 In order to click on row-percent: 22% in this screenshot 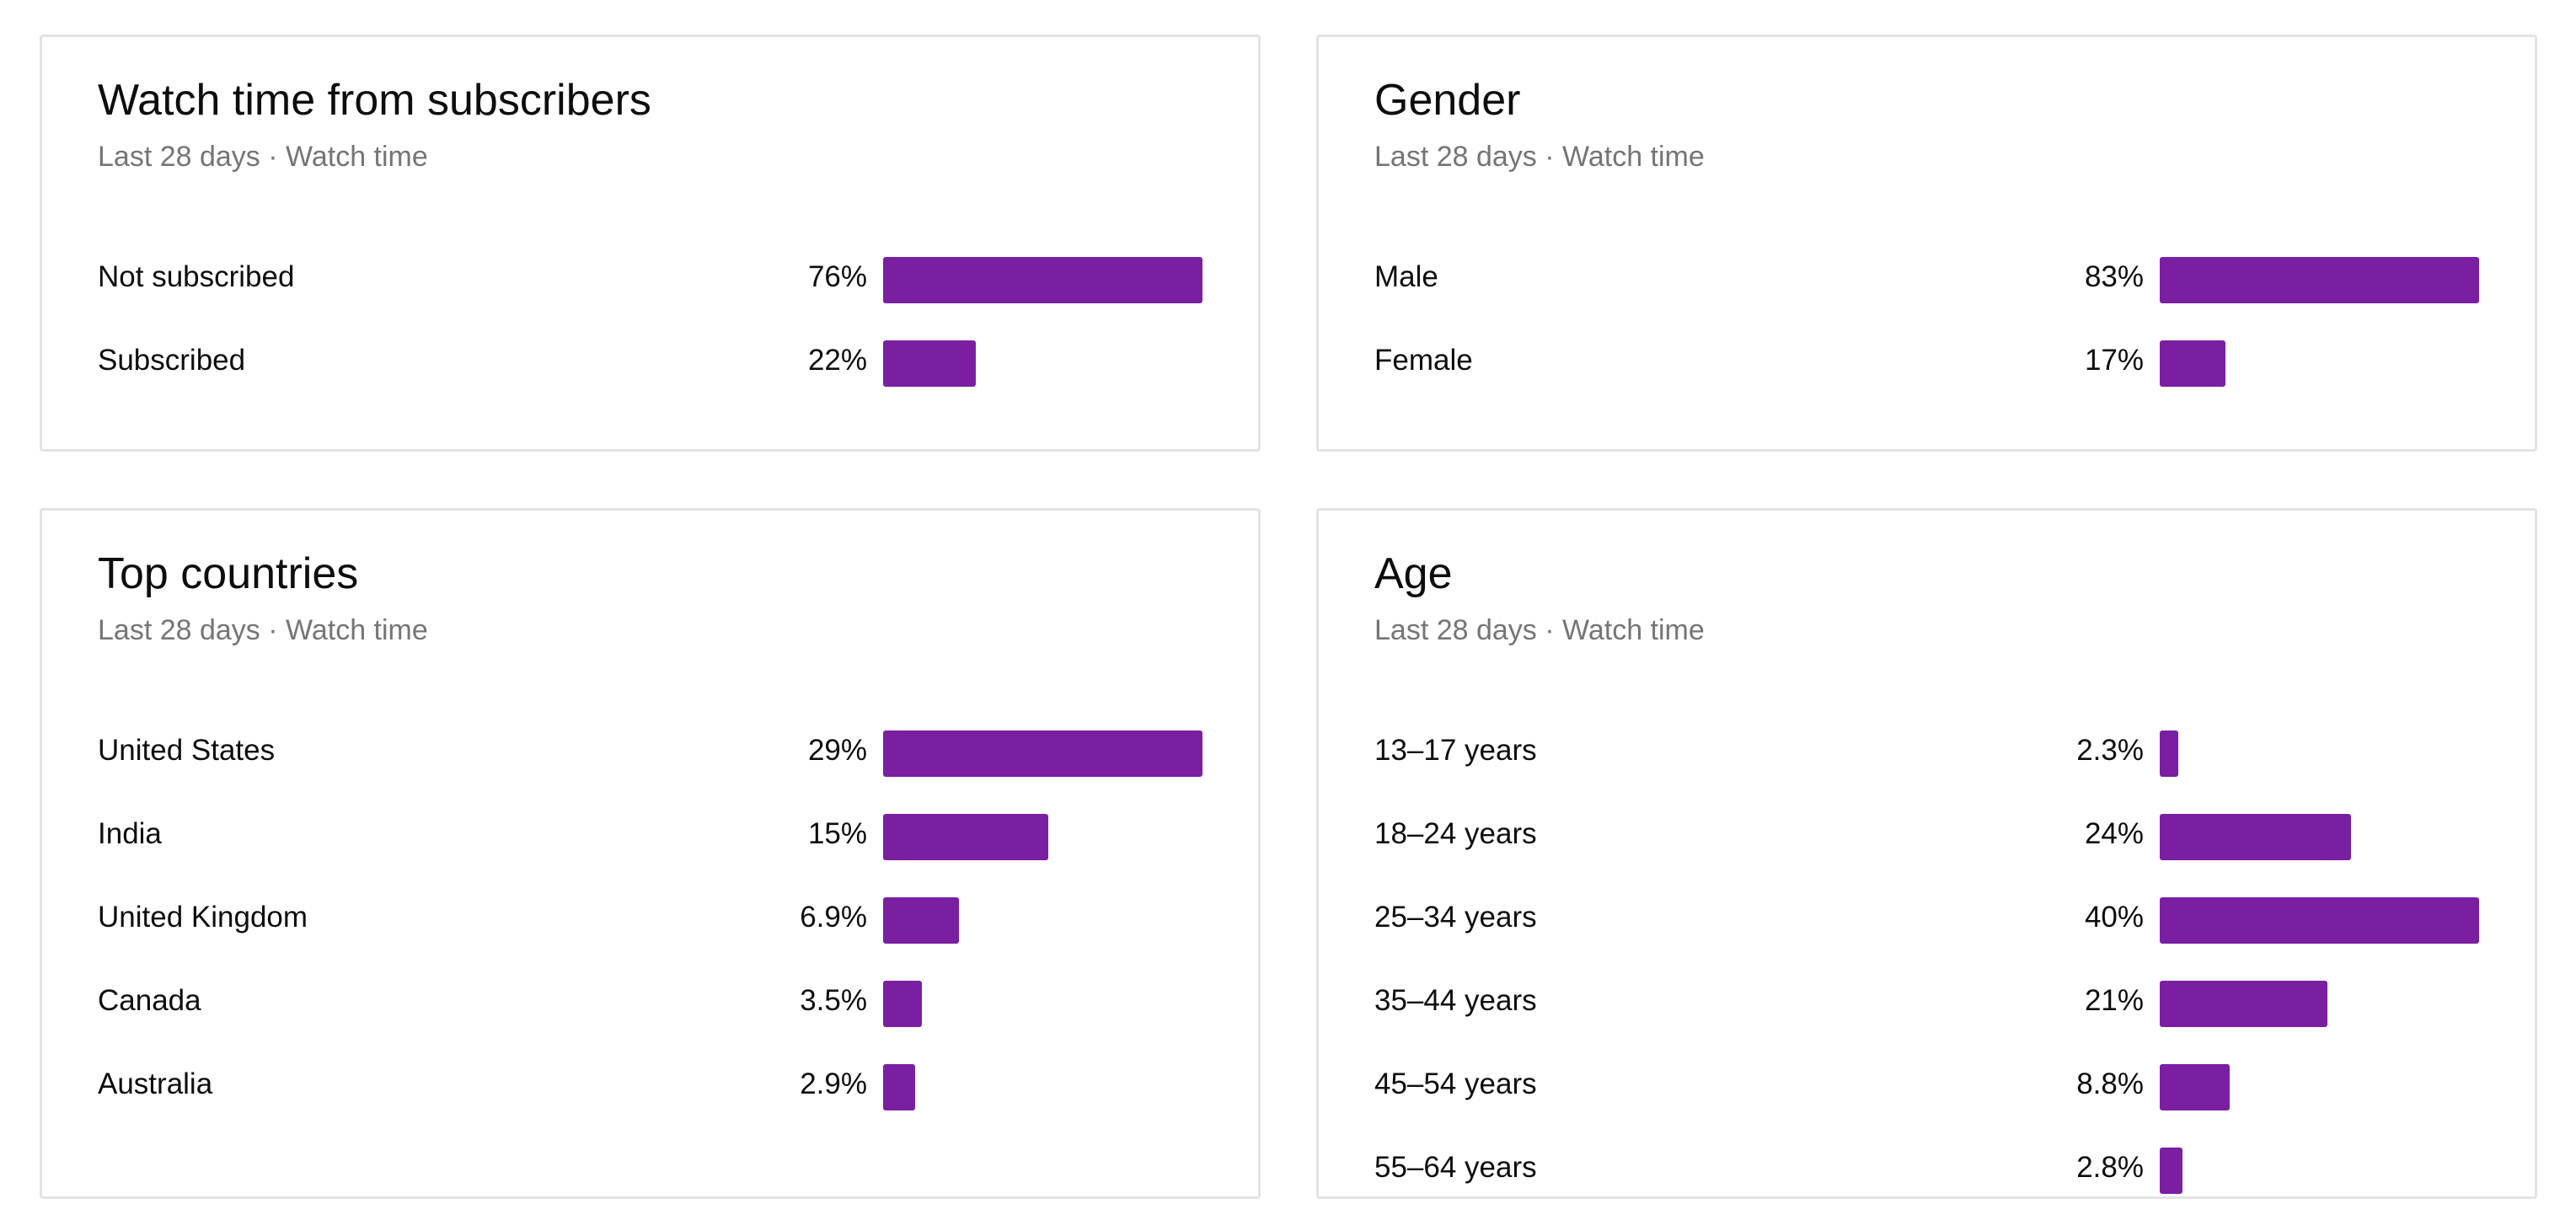, I will do `click(837, 360)`.